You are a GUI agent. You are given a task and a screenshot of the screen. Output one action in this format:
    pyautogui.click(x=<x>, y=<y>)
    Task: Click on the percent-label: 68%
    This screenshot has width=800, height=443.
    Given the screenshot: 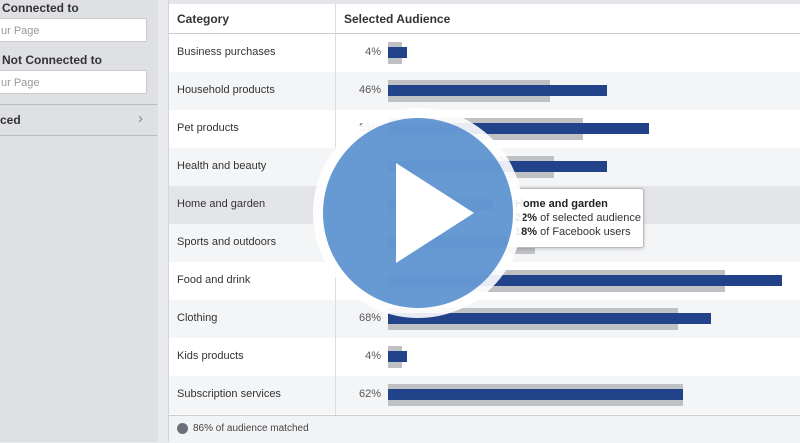 What is the action you would take?
    pyautogui.click(x=369, y=318)
    